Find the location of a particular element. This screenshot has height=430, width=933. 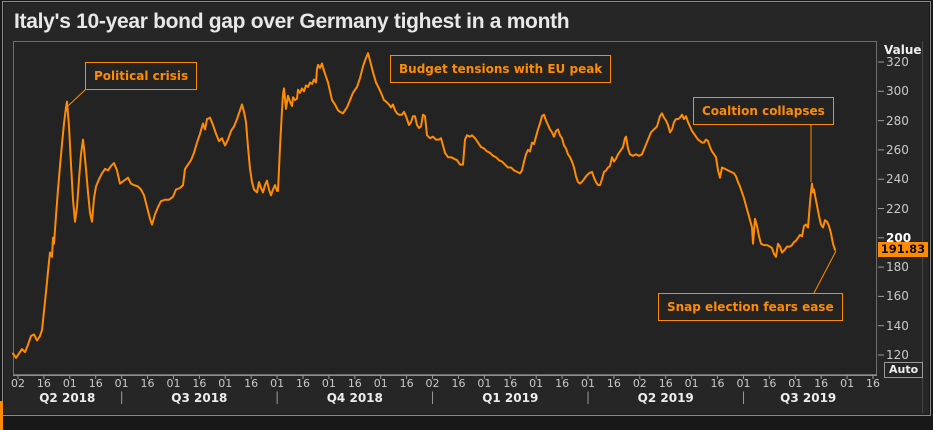

y-axis-tick-label: 300 is located at coordinates (897, 91).